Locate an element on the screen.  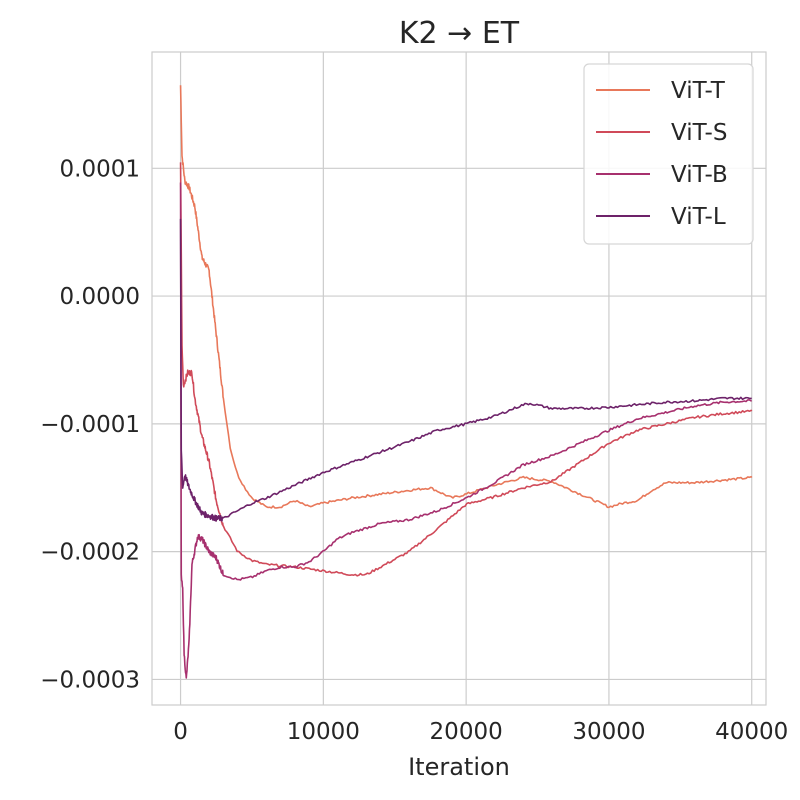
y-tick-label: 0.0001 is located at coordinates (100, 169).